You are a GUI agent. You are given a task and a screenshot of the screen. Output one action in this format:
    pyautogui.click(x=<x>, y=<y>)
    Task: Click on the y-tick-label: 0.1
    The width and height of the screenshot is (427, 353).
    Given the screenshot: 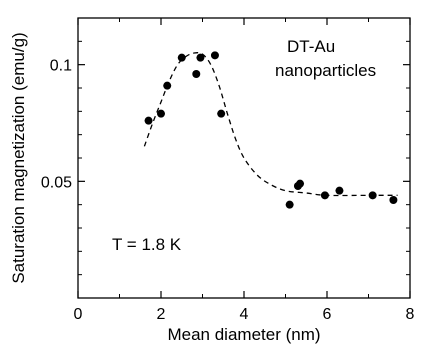 What is the action you would take?
    pyautogui.click(x=61, y=66)
    